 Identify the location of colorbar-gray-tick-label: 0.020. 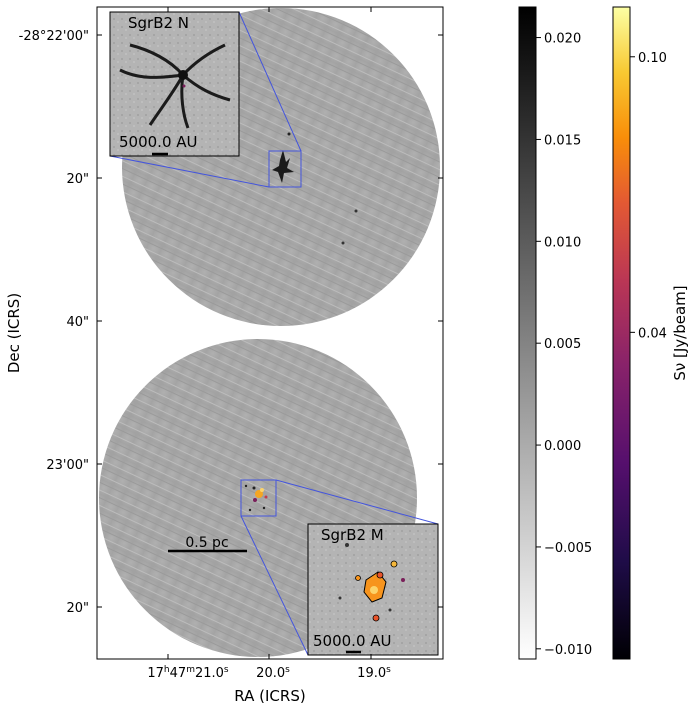
(562, 39).